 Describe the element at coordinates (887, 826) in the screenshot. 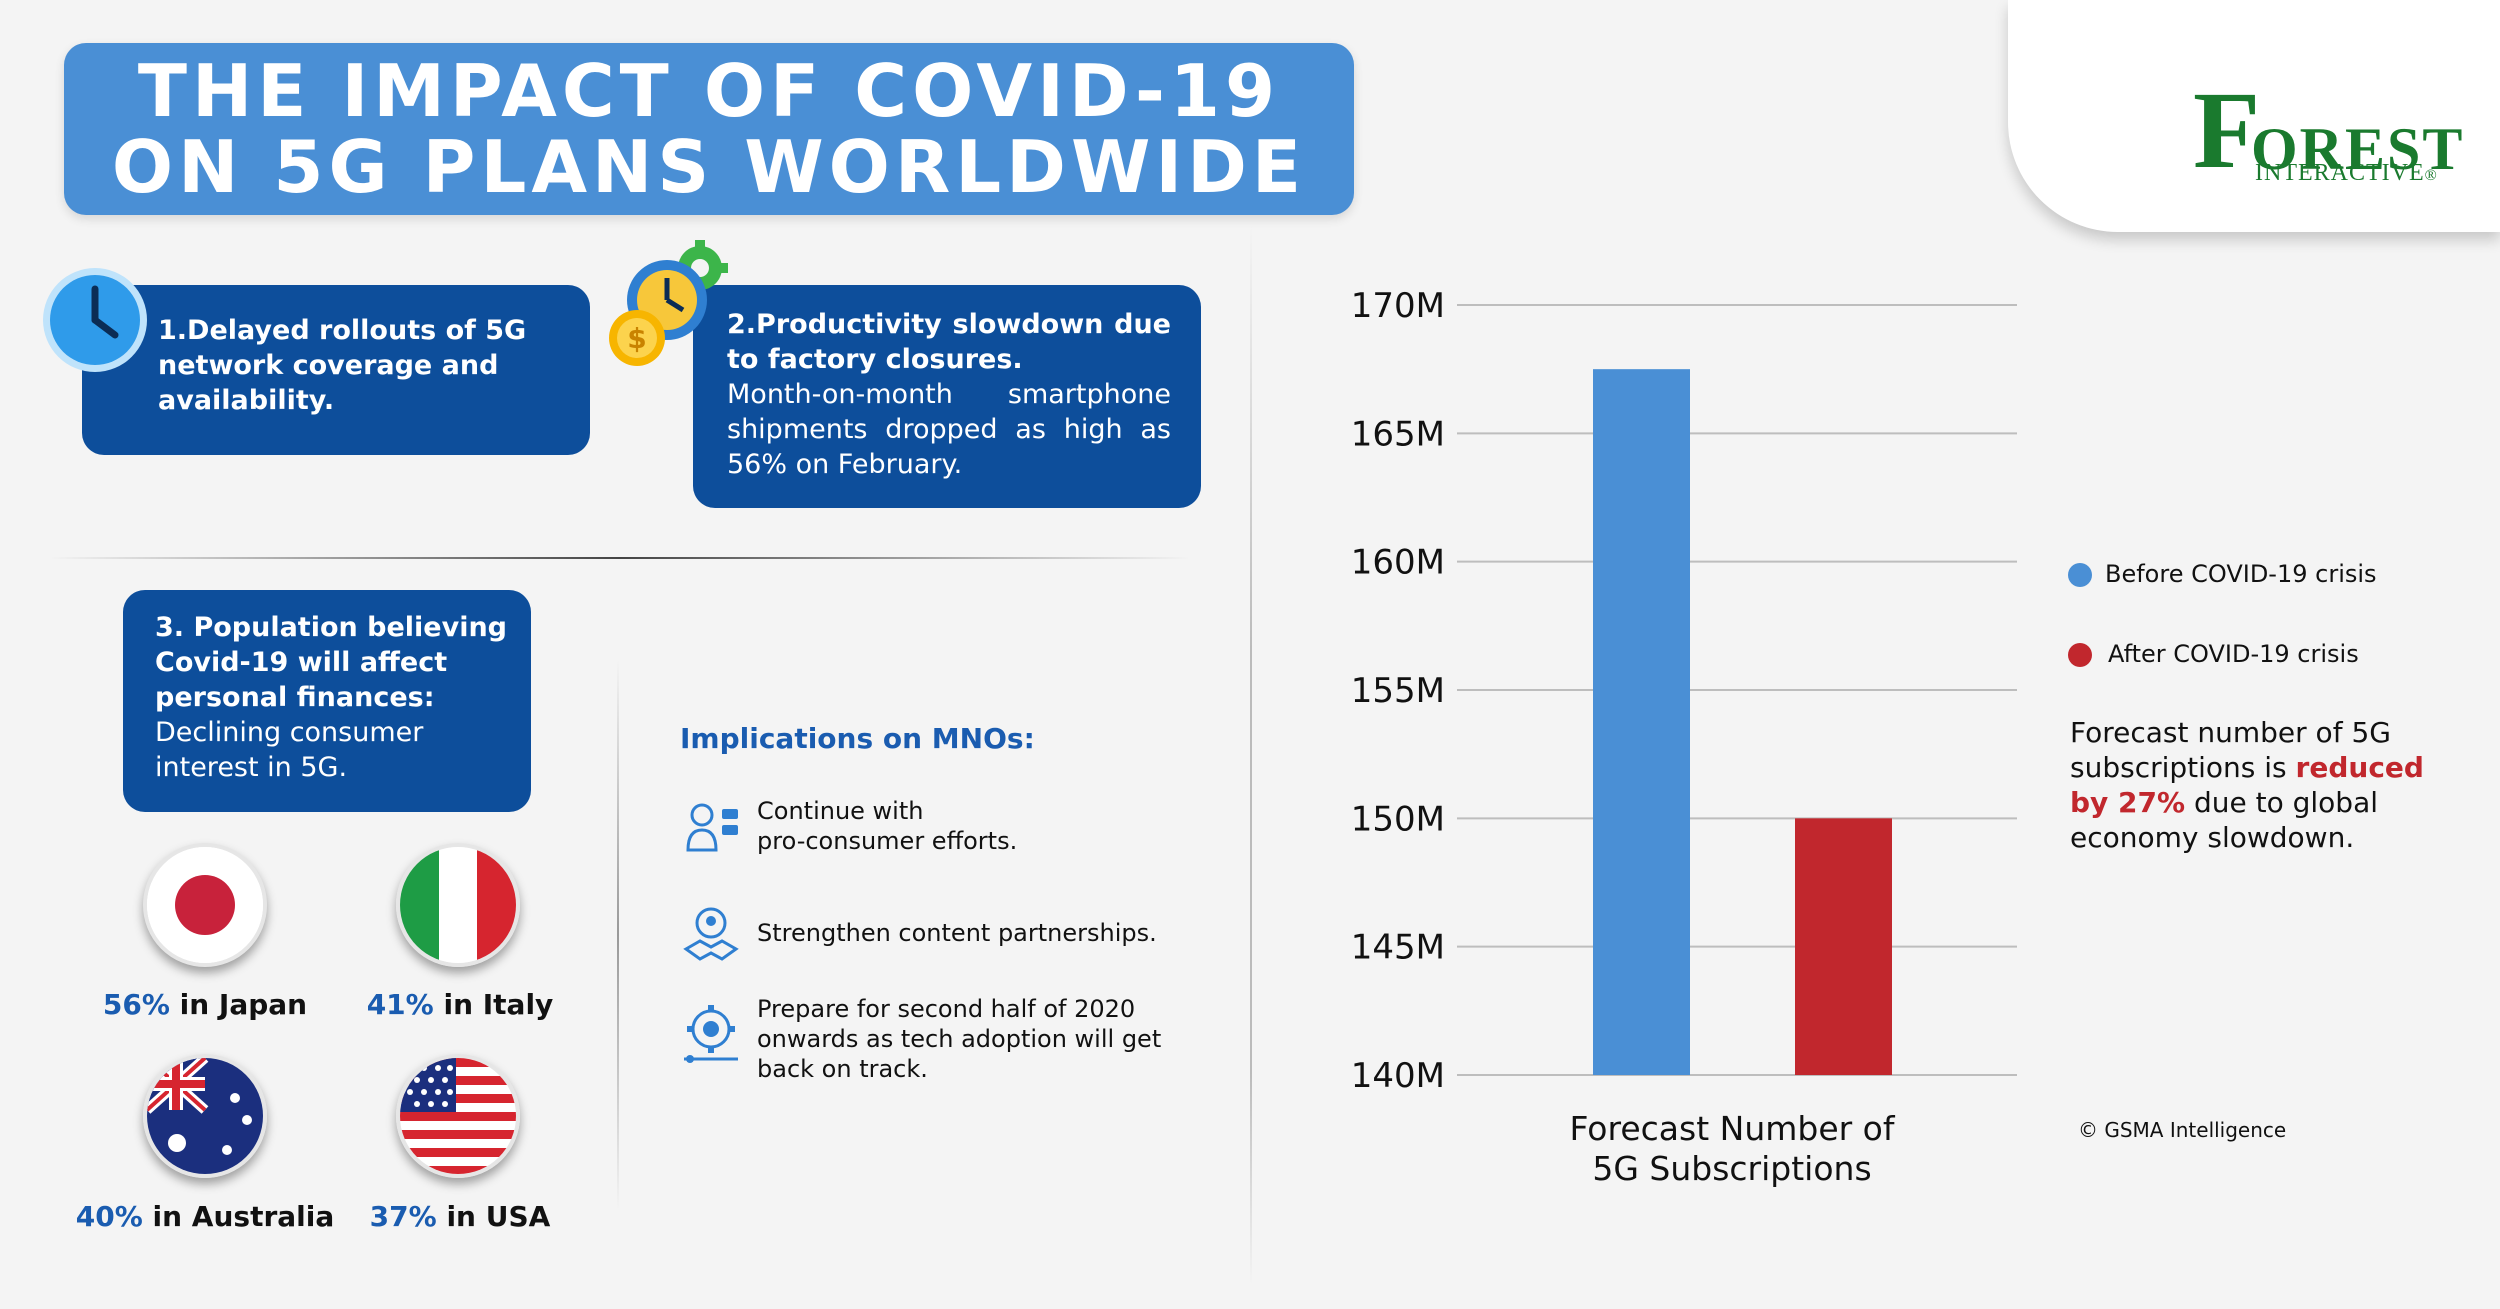

I see `mno-item-1: Continue with pro-consumer efforts.` at that location.